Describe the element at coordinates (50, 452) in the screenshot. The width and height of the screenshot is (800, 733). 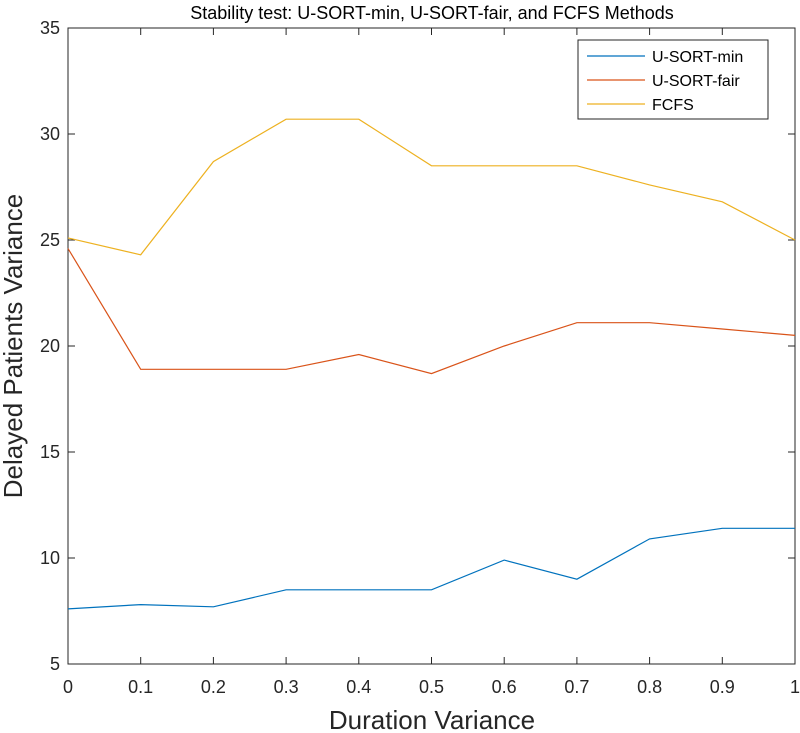
I see `y-tick-label: 15` at that location.